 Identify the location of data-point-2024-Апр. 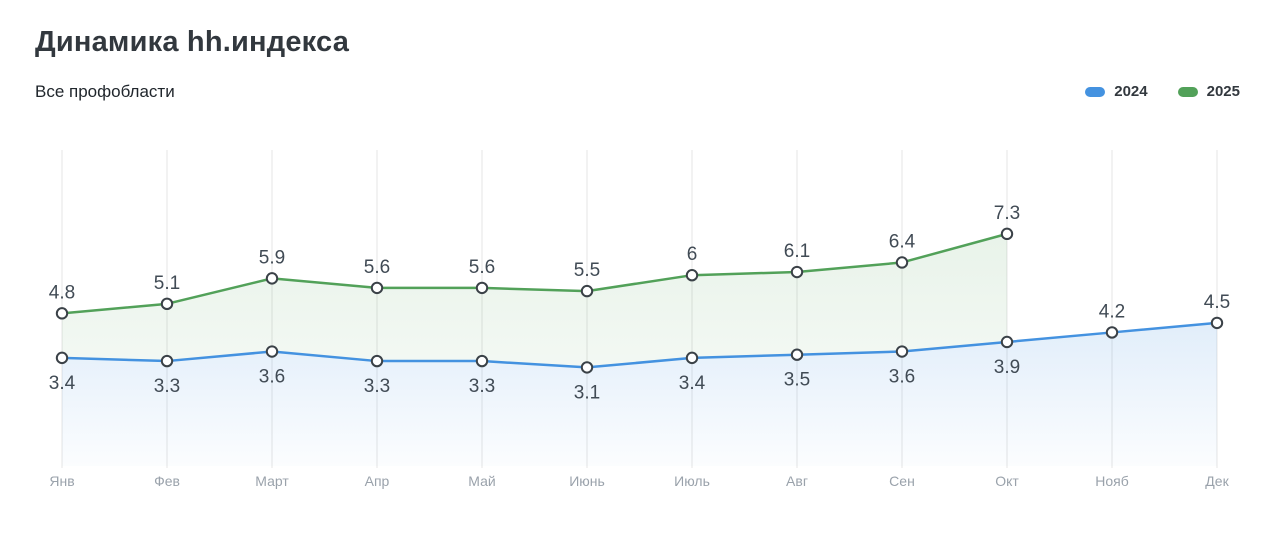
(377, 361).